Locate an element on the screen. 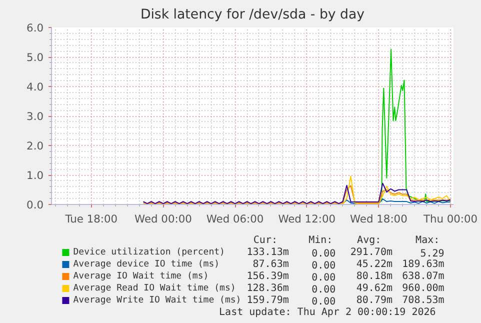 The width and height of the screenshot is (481, 323). x-tick-label: Thu 00:00 is located at coordinates (450, 219).